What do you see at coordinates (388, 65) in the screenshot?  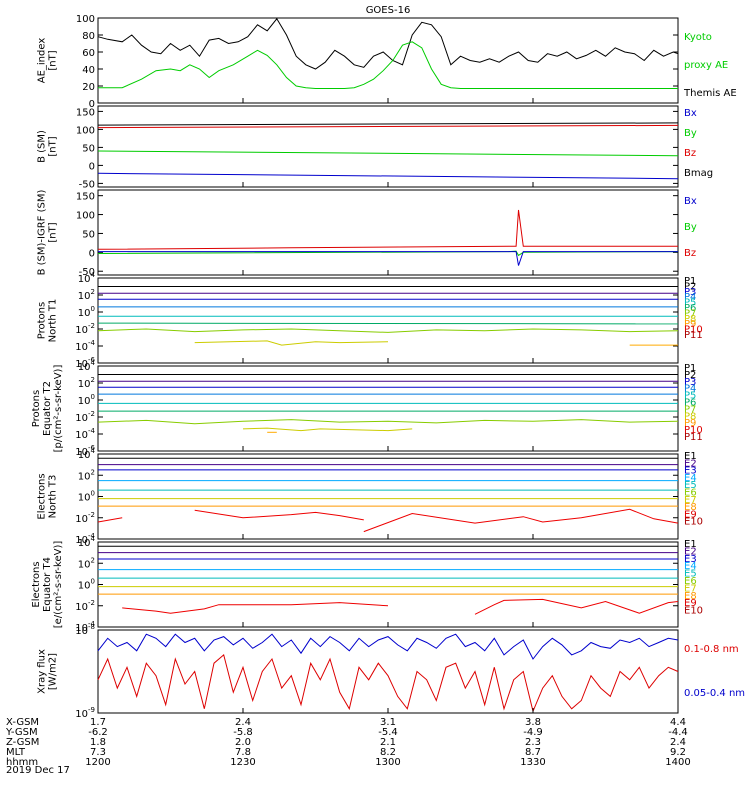 I see `series-ae-kyoto-proxy-ae` at bounding box center [388, 65].